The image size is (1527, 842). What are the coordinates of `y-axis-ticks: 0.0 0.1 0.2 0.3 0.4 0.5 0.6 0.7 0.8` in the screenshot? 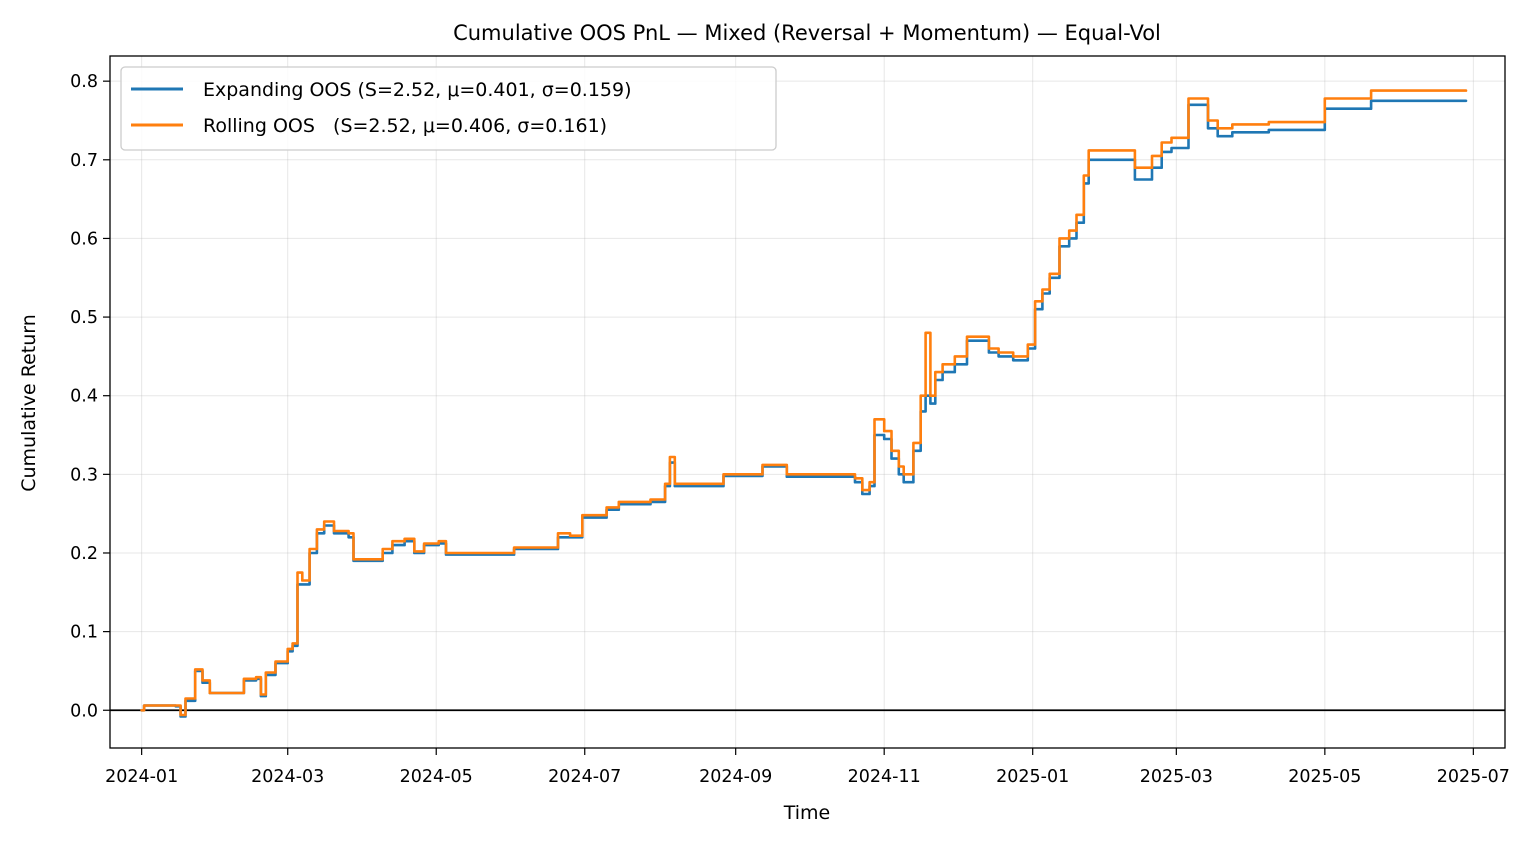 It's located at (90, 396).